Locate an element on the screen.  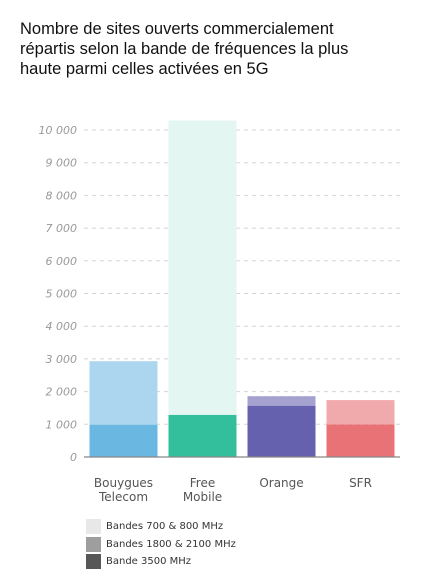
chart-title-line: haute parmi celles activées en 5G is located at coordinates (144, 69).